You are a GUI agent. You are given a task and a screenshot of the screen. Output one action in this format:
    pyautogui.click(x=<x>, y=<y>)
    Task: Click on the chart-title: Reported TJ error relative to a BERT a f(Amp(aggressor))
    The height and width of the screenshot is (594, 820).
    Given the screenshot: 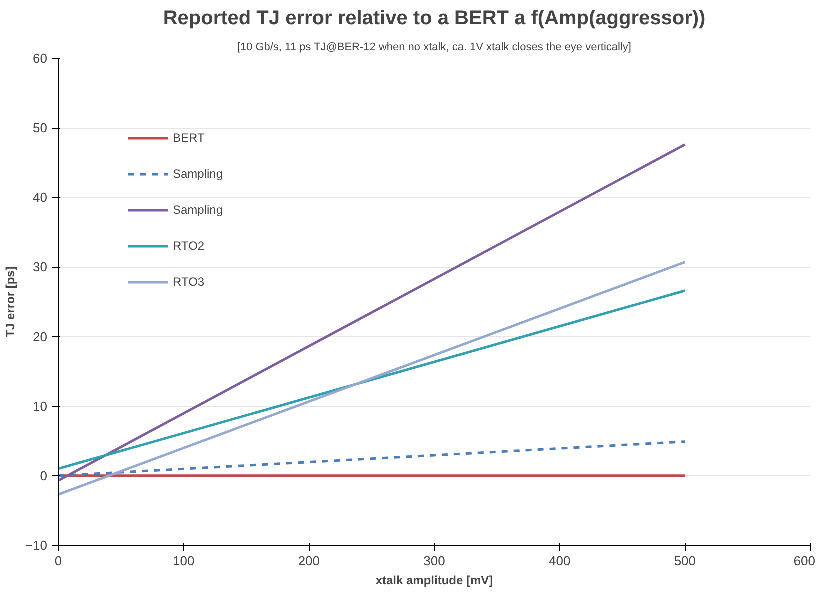 What is the action you would take?
    pyautogui.click(x=434, y=19)
    